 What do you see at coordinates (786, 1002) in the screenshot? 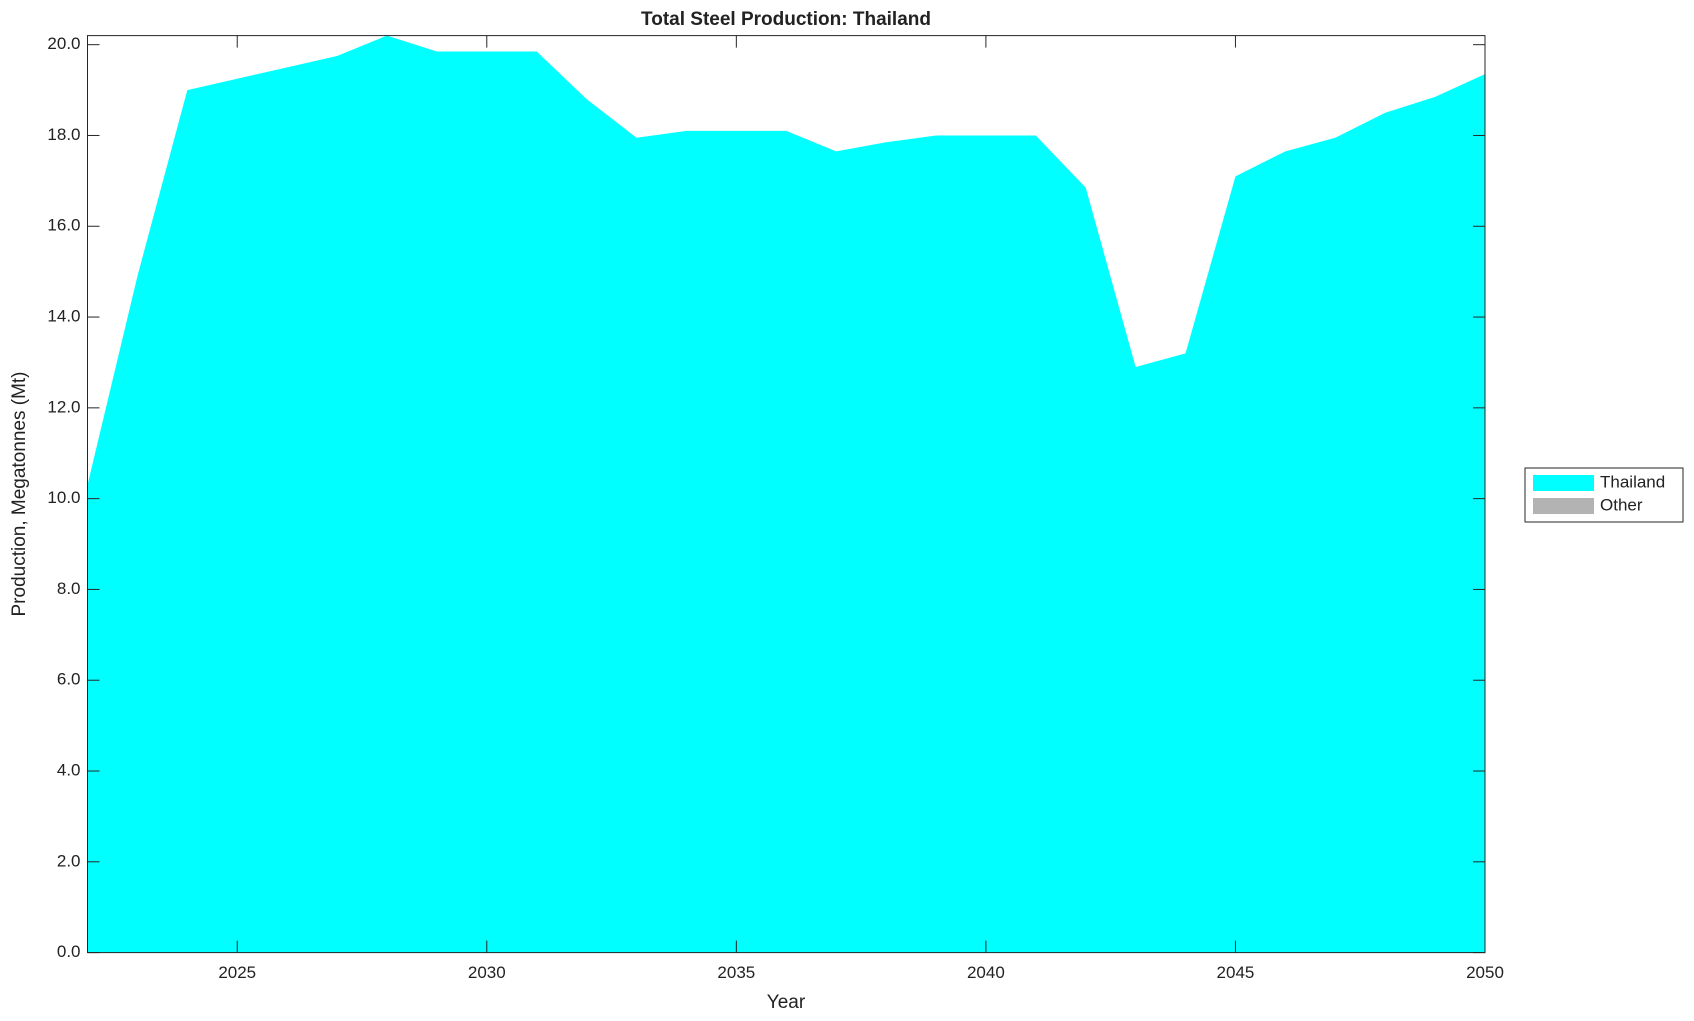
I see `x-axis-label: Year` at bounding box center [786, 1002].